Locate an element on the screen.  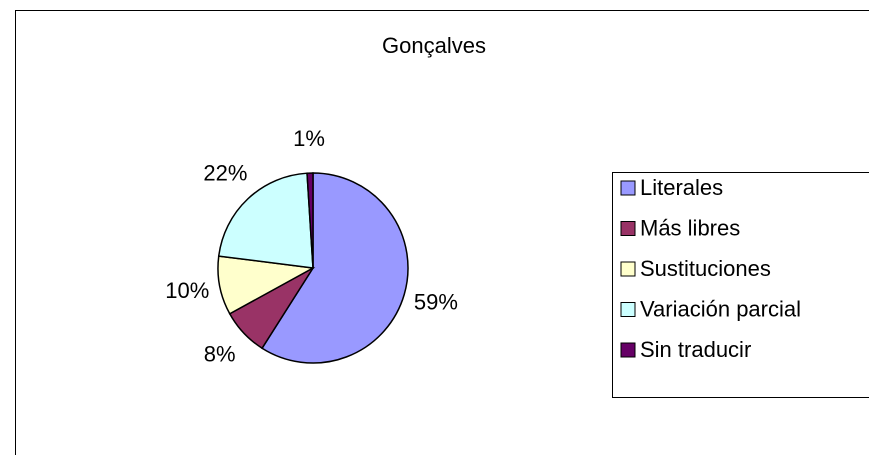
legend-label: Variación parcial is located at coordinates (720, 308).